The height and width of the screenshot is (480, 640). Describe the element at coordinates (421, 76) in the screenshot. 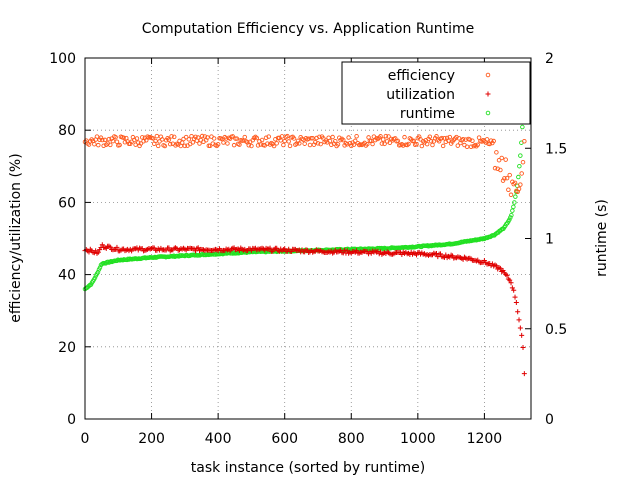

I see `legend-label-efficiency: efficiency` at that location.